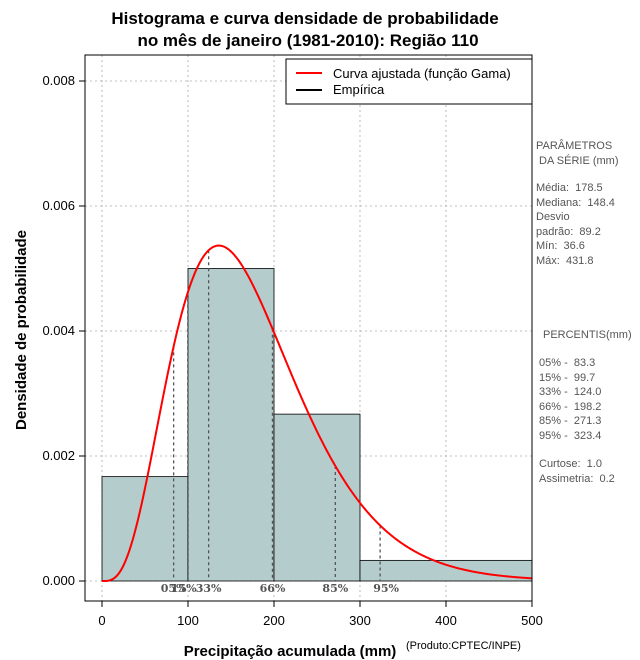 This screenshot has height=660, width=640. What do you see at coordinates (174, 588) in the screenshot?
I see `percentile-label-05%: 05%` at bounding box center [174, 588].